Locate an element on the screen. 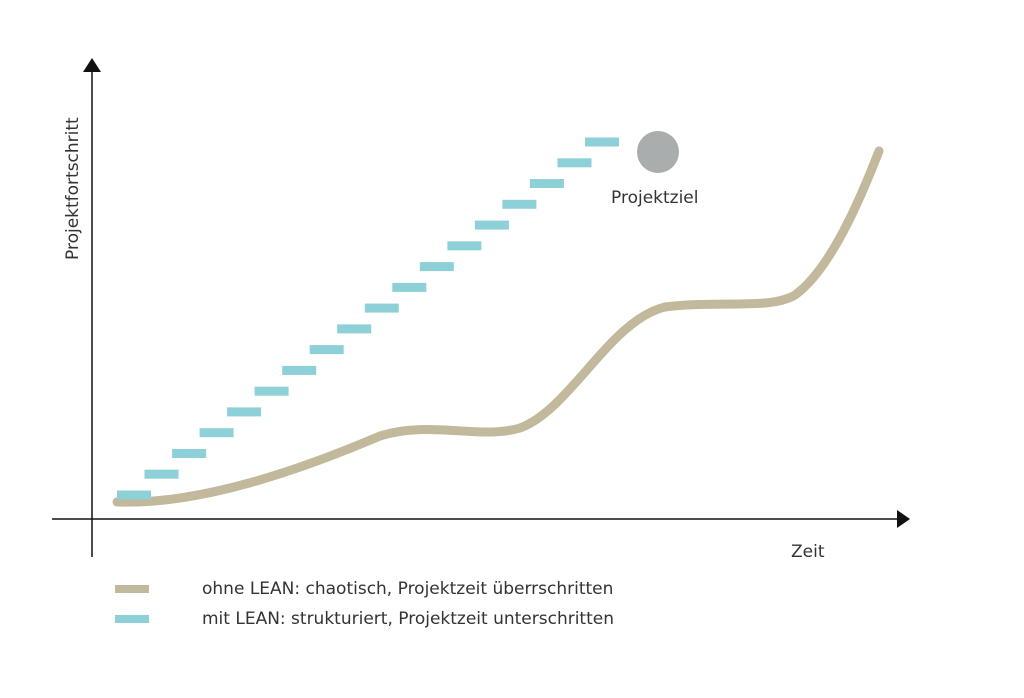  y-axis-label: Projektfortschritt is located at coordinates (73, 188).